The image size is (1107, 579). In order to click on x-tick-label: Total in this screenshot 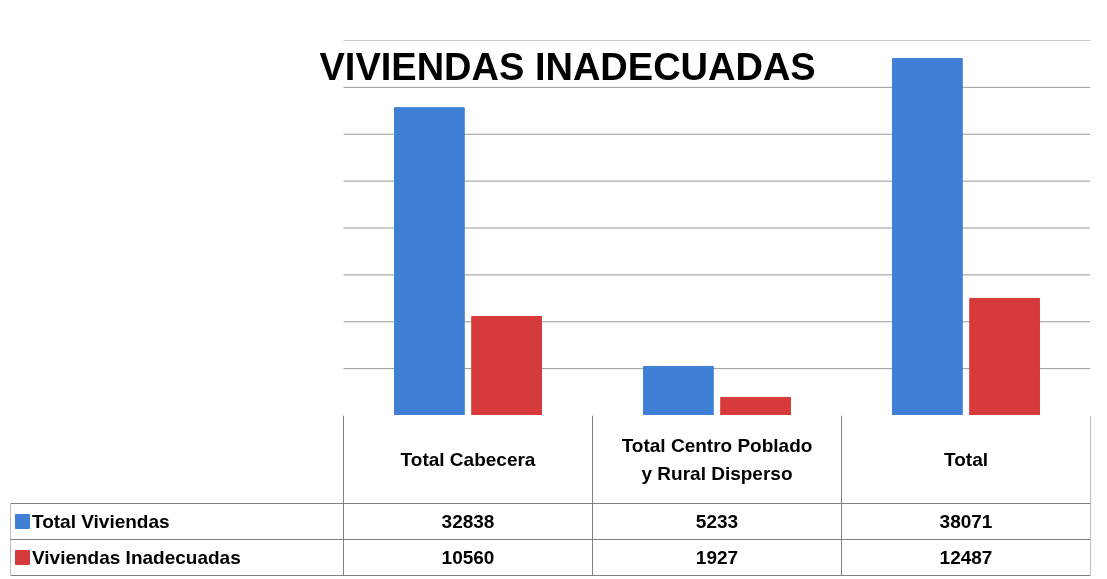, I will do `click(966, 459)`.